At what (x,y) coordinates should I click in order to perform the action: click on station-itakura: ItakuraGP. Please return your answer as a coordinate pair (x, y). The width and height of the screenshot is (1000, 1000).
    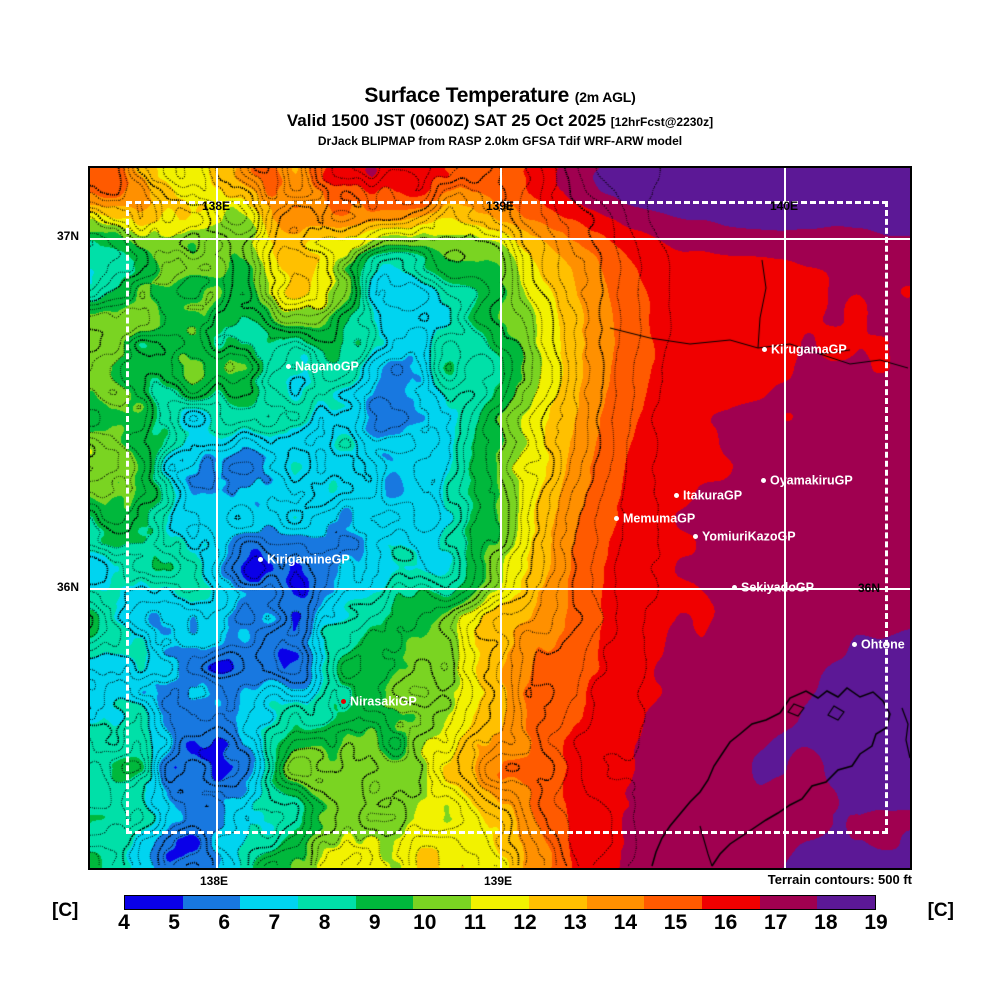
    Looking at the image, I should click on (708, 495).